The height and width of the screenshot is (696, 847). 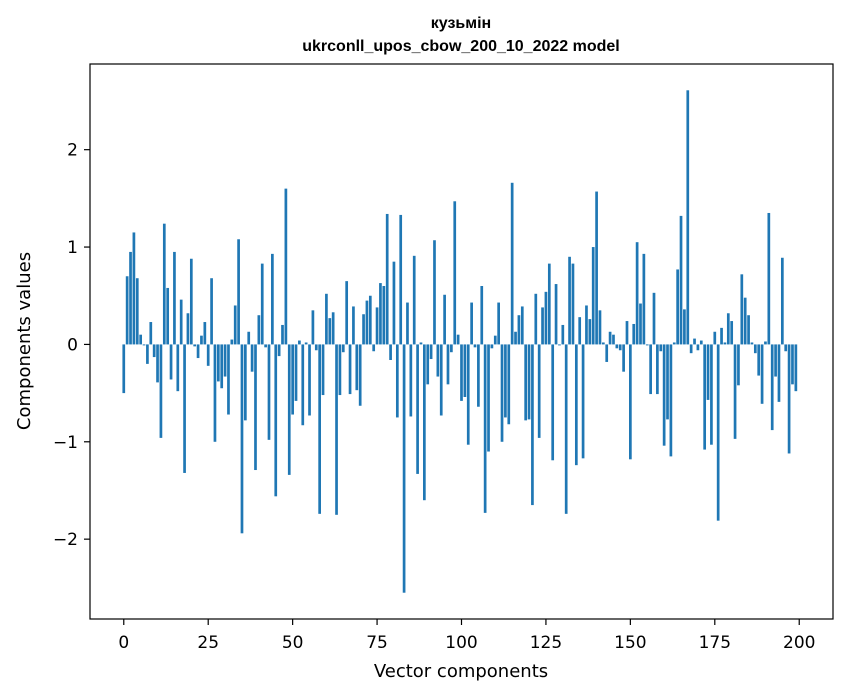 I want to click on x-tick-label: 50, so click(x=293, y=643).